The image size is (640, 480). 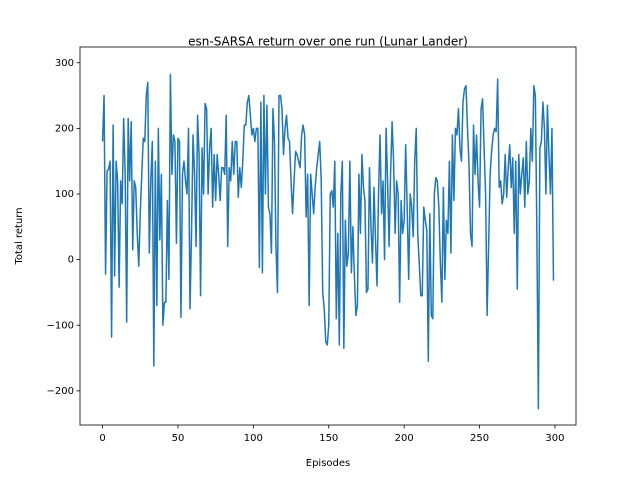 I want to click on x-tick-label: 150, so click(x=328, y=438).